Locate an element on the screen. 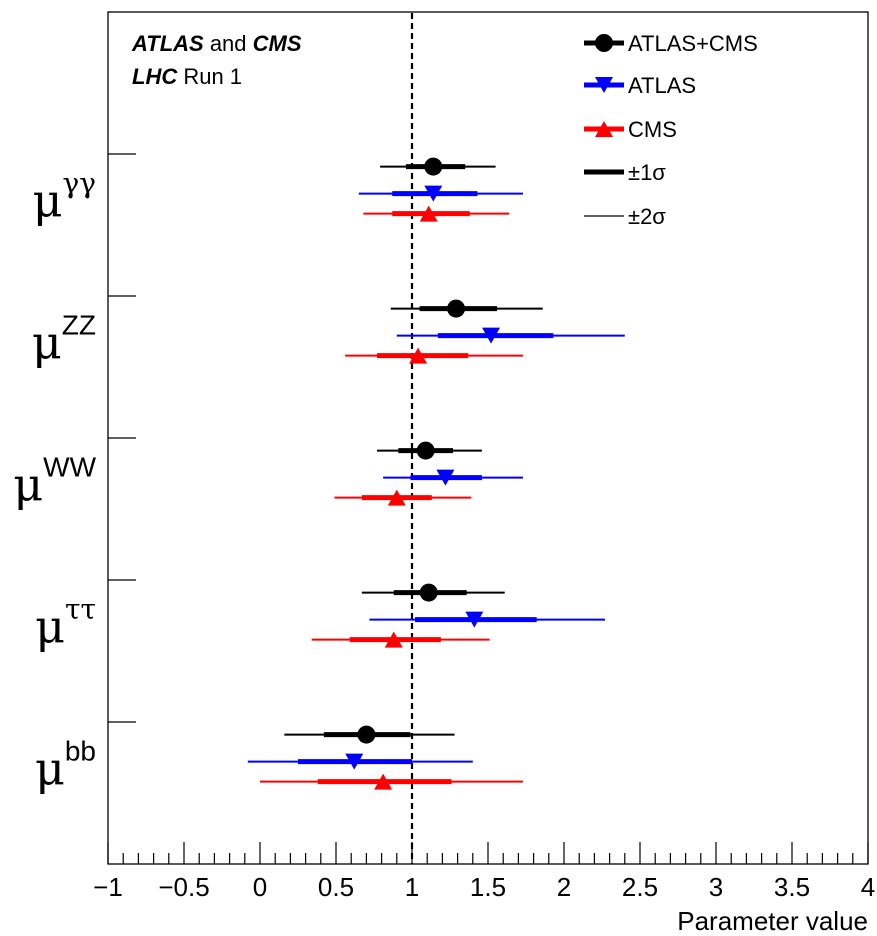 This screenshot has height=936, width=877. y-category-label: μZZ is located at coordinates (64, 340).